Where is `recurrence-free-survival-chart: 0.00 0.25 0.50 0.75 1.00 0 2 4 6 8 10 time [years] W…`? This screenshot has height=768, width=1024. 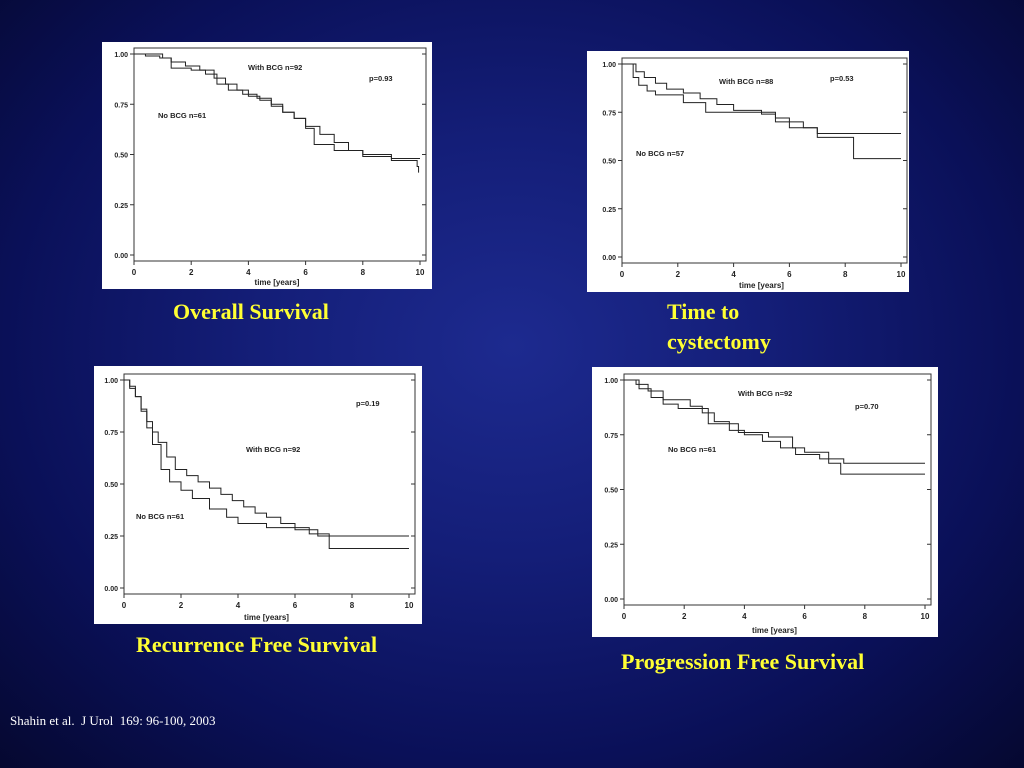
recurrence-free-survival-chart: 0.00 0.25 0.50 0.75 1.00 0 2 4 6 8 10 time [years] W… is located at coordinates (258, 495).